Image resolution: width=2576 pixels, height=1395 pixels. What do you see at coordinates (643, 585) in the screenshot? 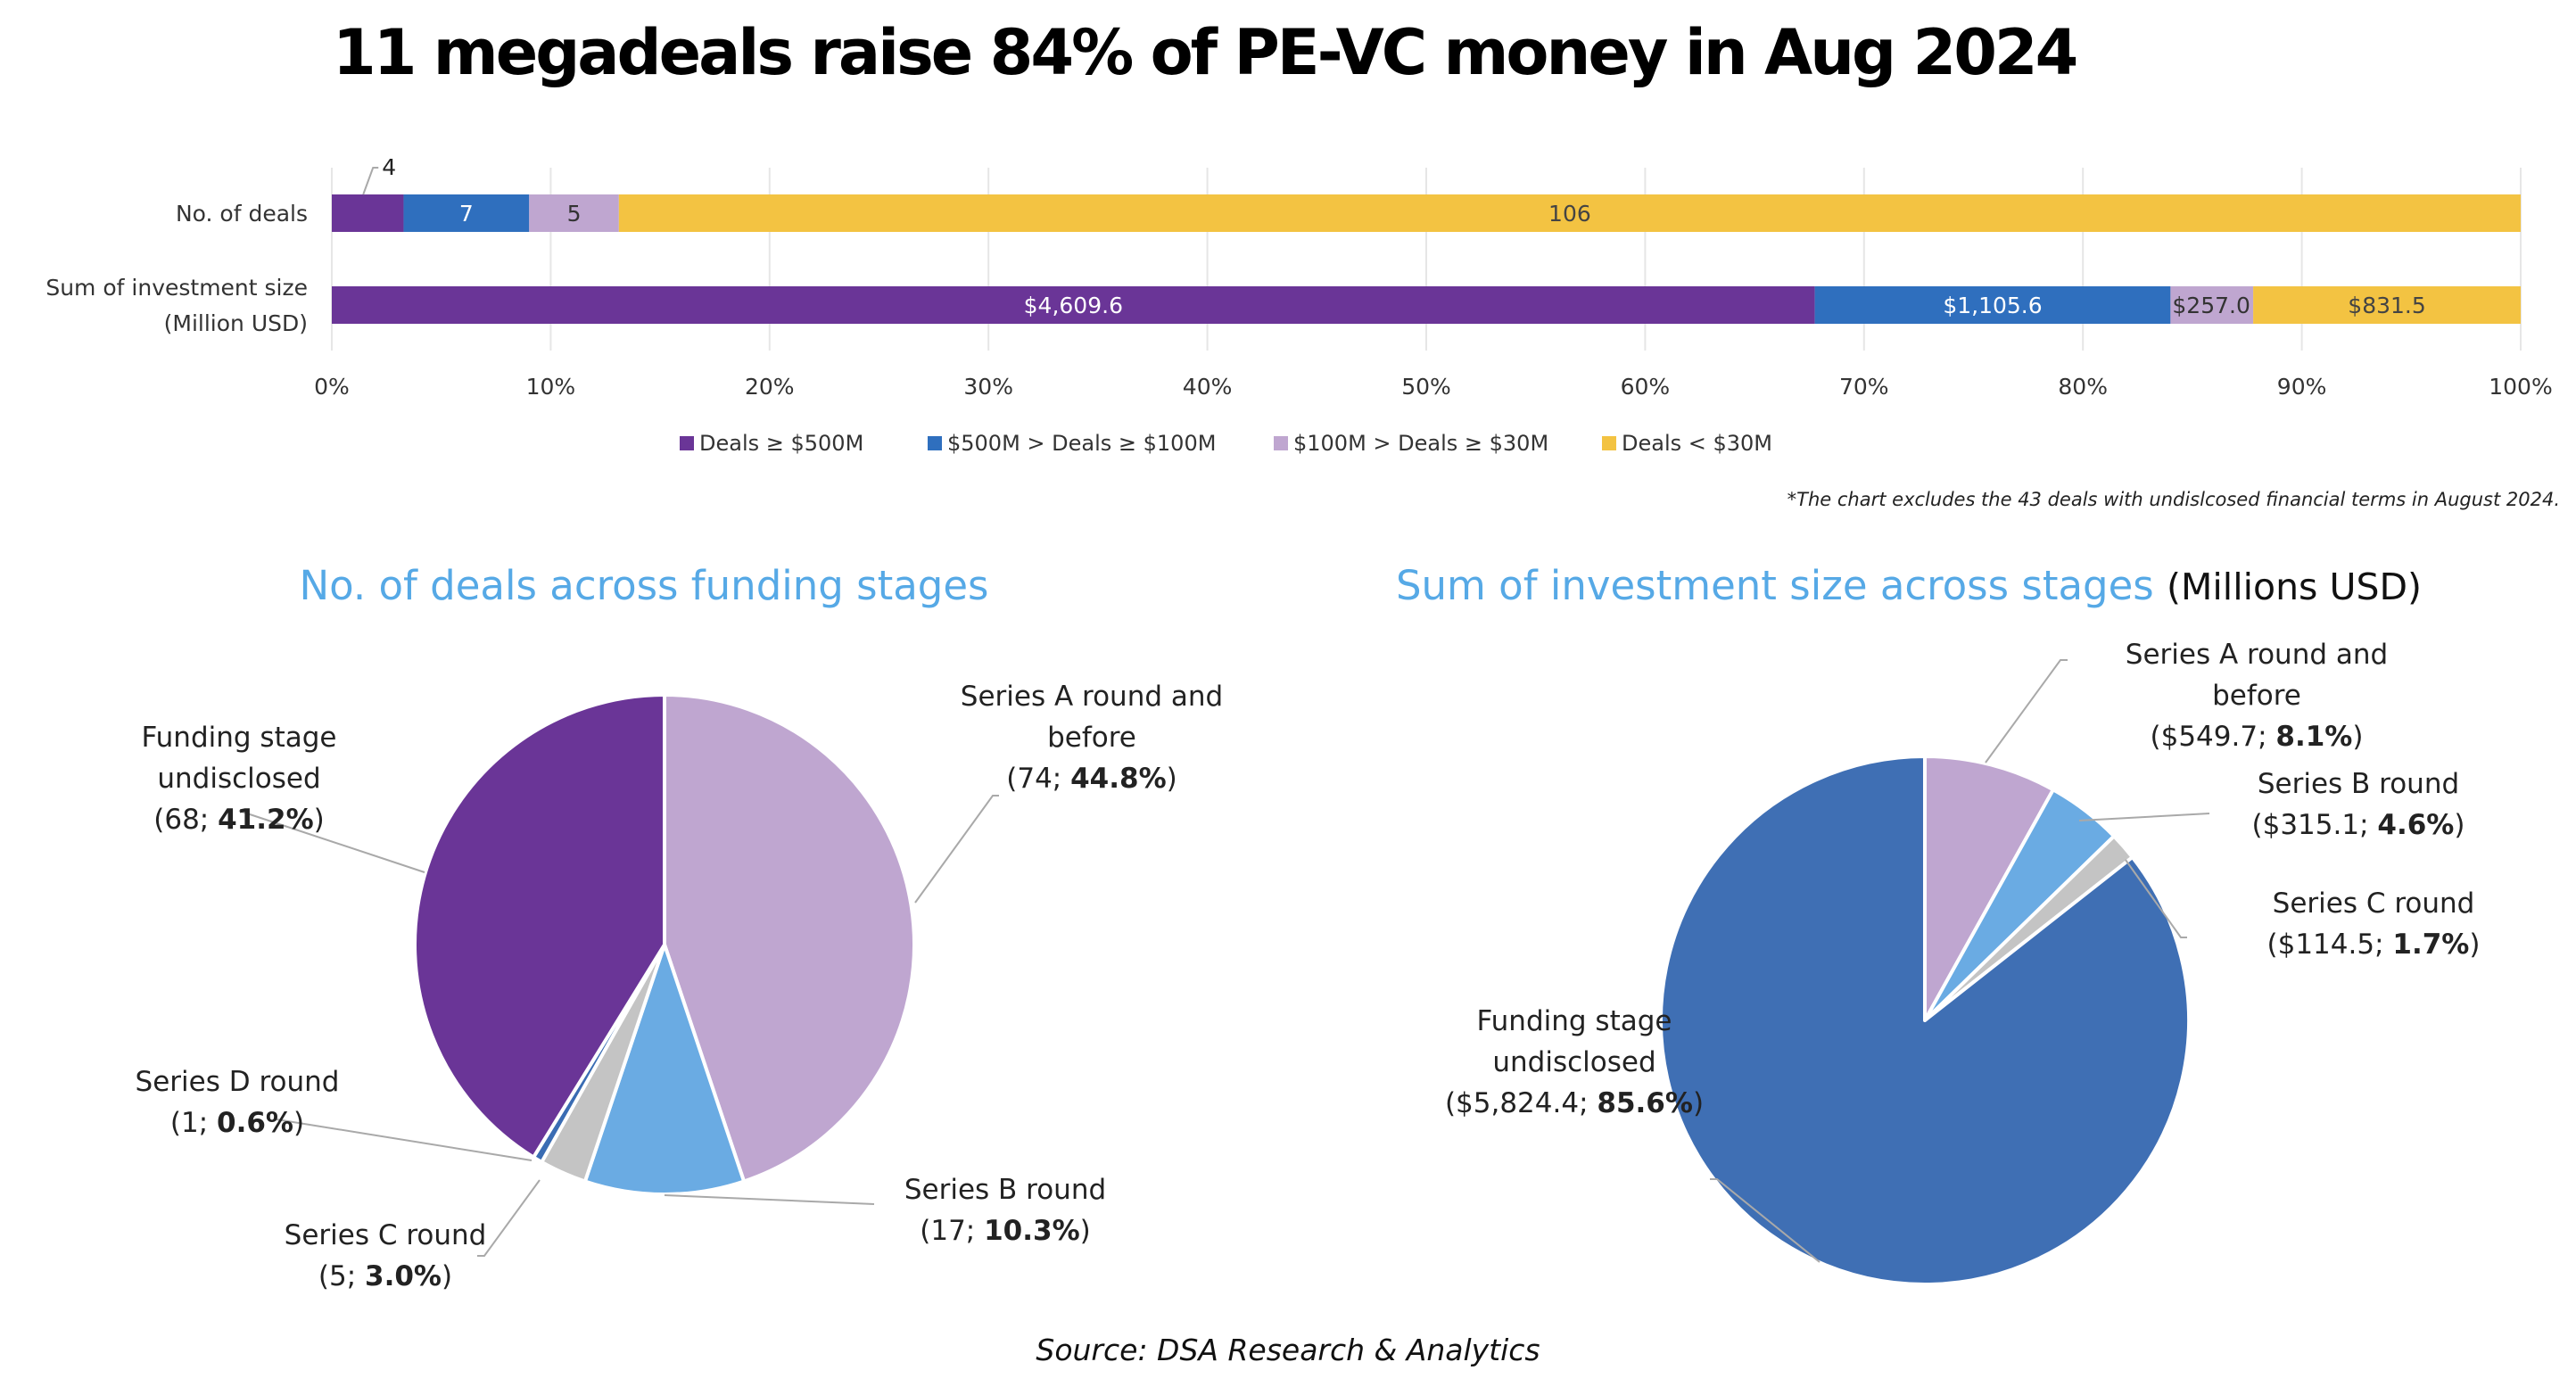
I see `pie-title: No. of deals across funding stages` at bounding box center [643, 585].